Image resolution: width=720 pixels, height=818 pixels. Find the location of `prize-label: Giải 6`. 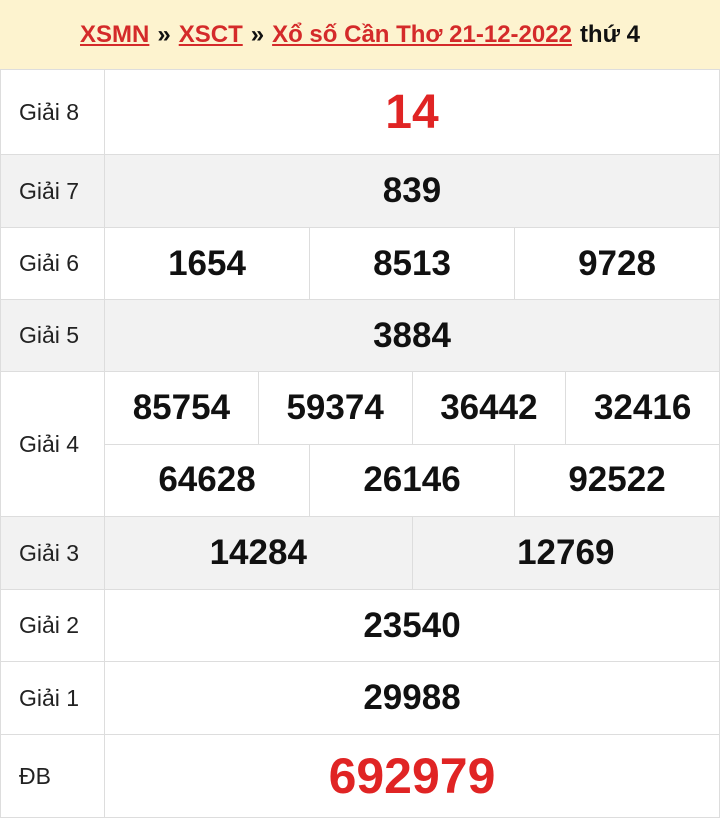

prize-label: Giải 6 is located at coordinates (52, 264).